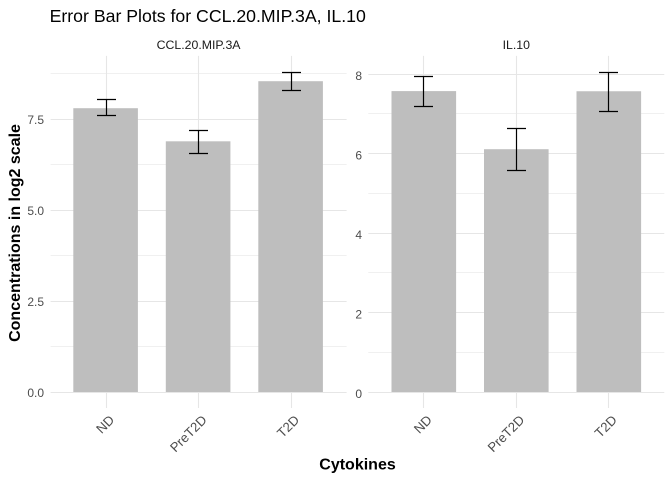  Describe the element at coordinates (358, 76) in the screenshot. I see `svg-text: 8` at that location.